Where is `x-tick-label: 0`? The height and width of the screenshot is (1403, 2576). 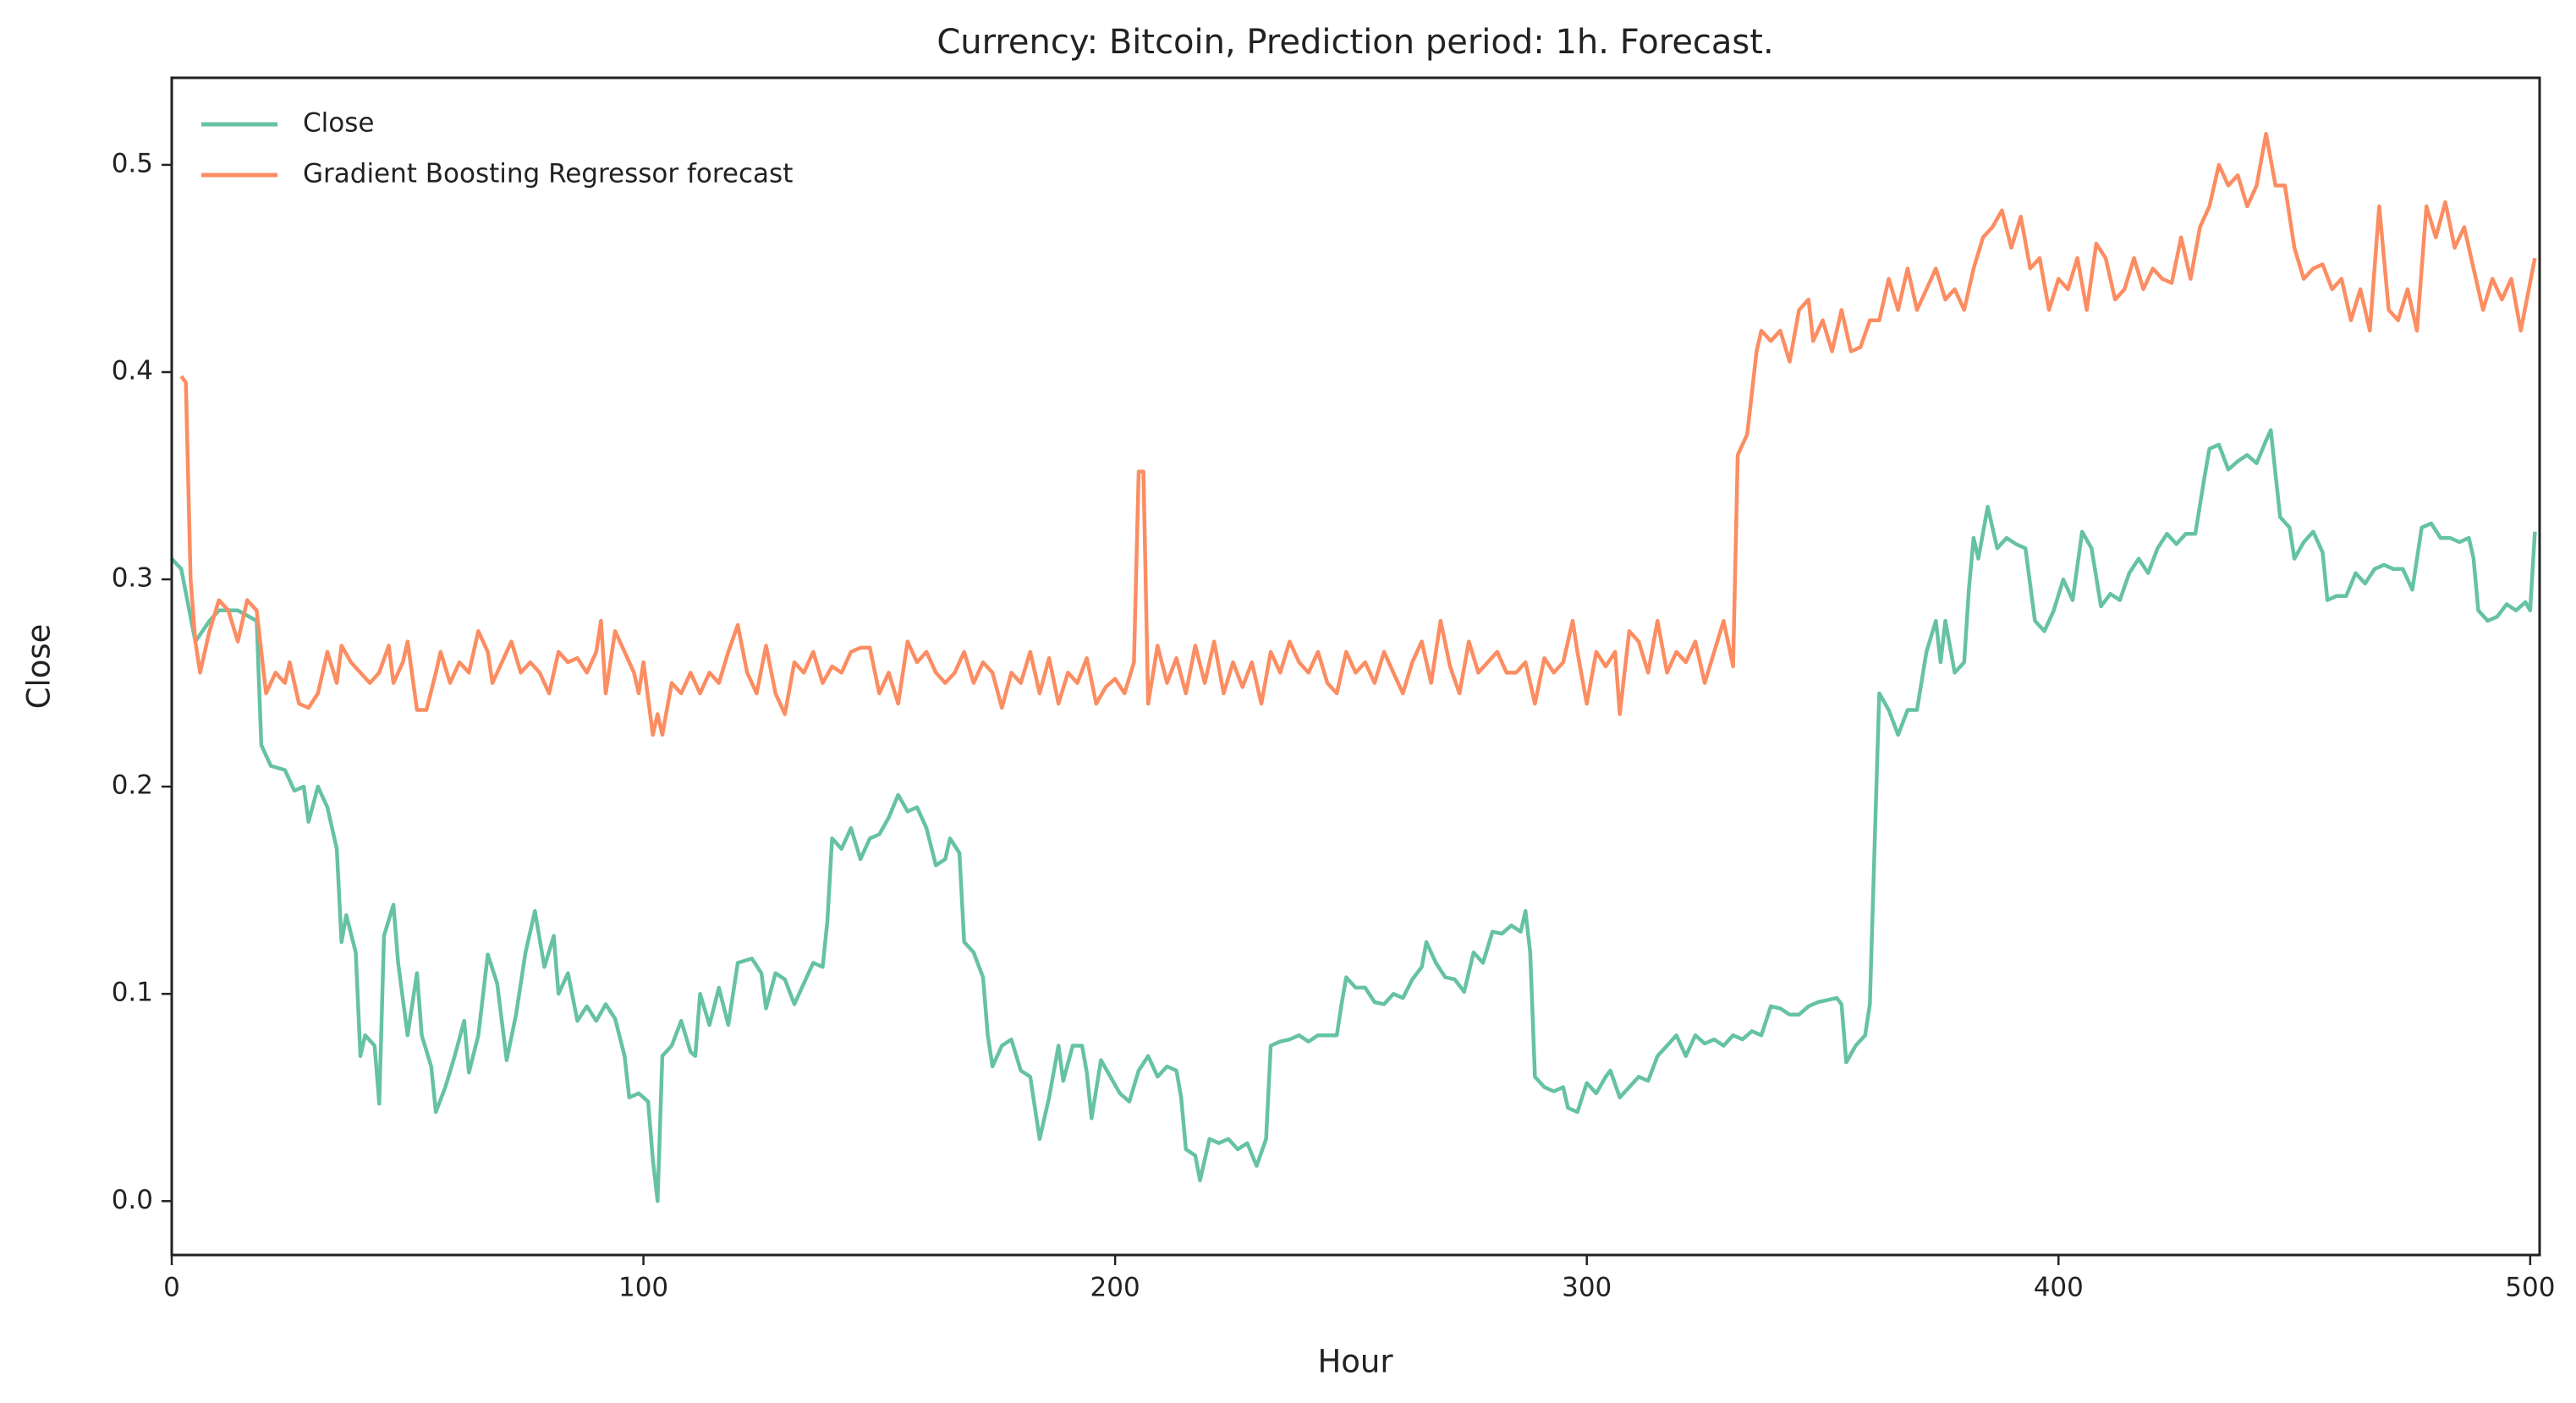 x-tick-label: 0 is located at coordinates (172, 1288).